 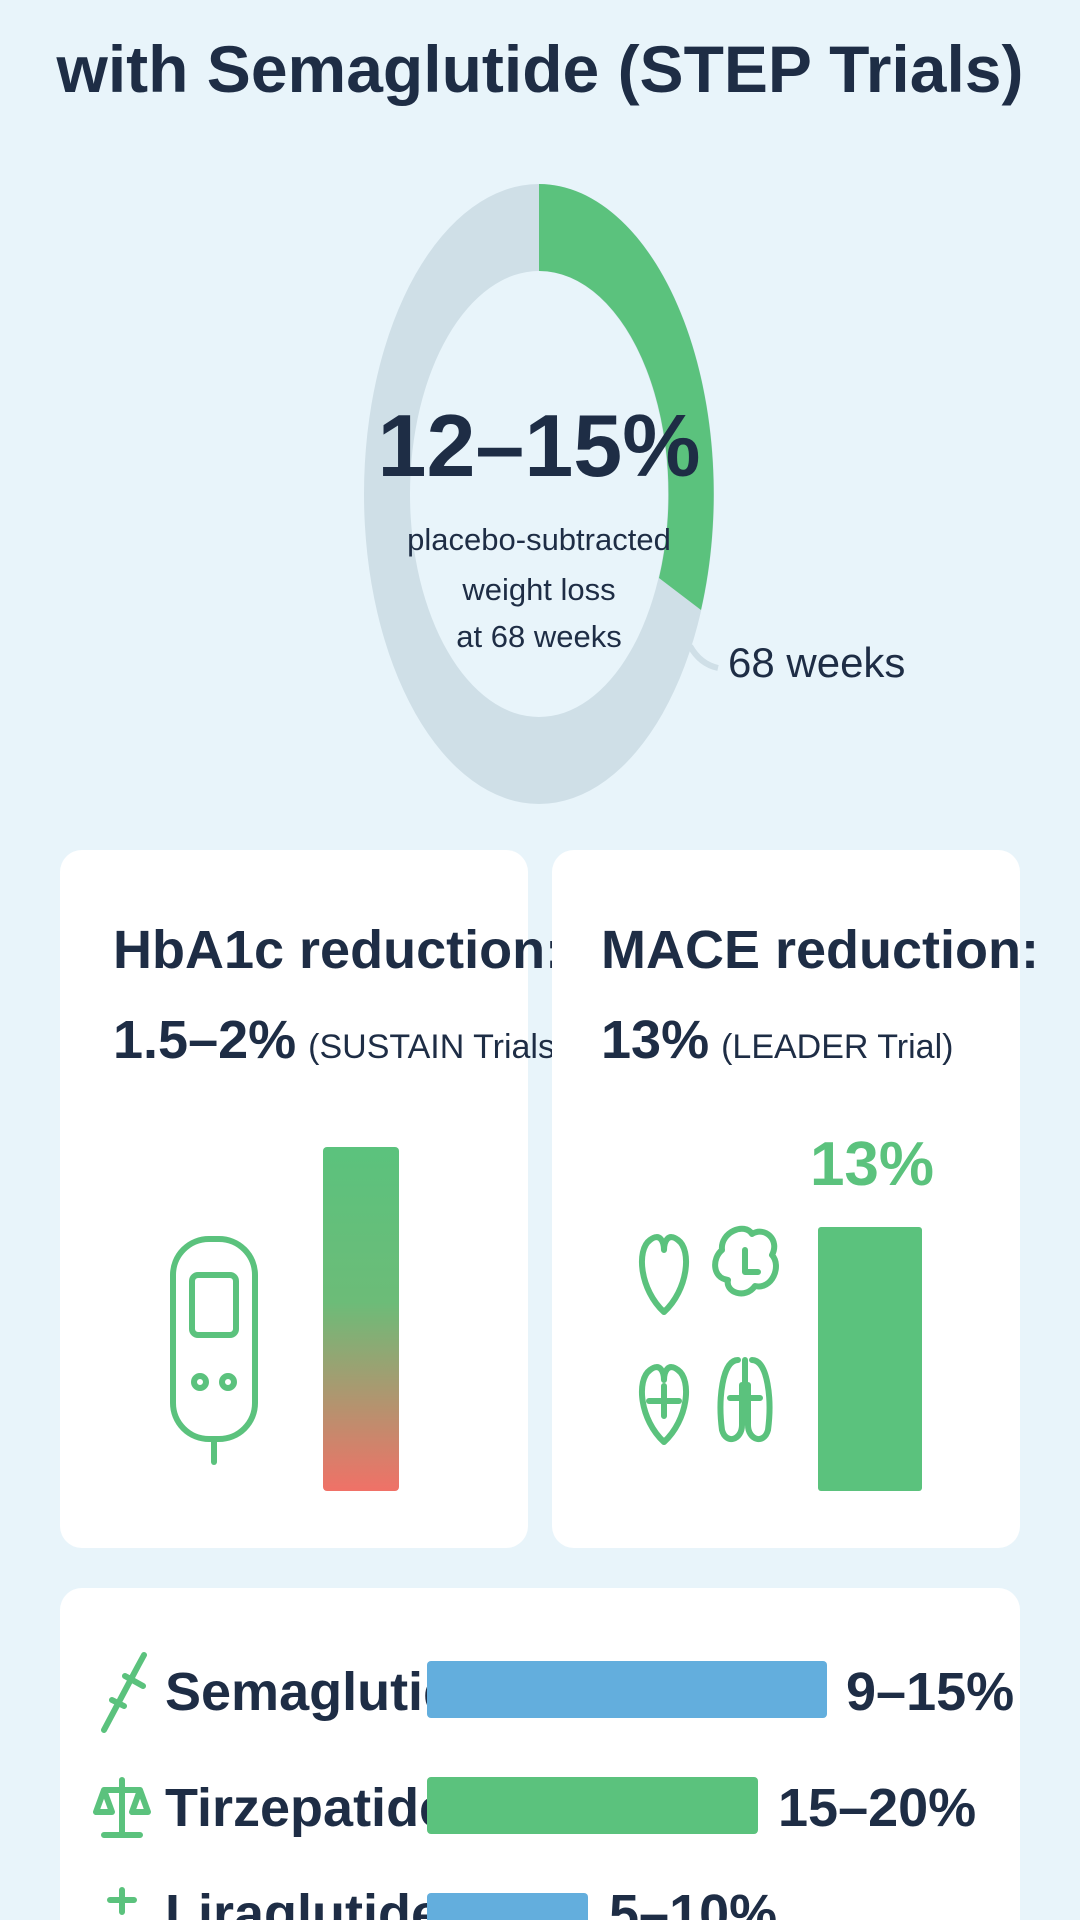 What do you see at coordinates (703, 657) in the screenshot?
I see `callout-pointer` at bounding box center [703, 657].